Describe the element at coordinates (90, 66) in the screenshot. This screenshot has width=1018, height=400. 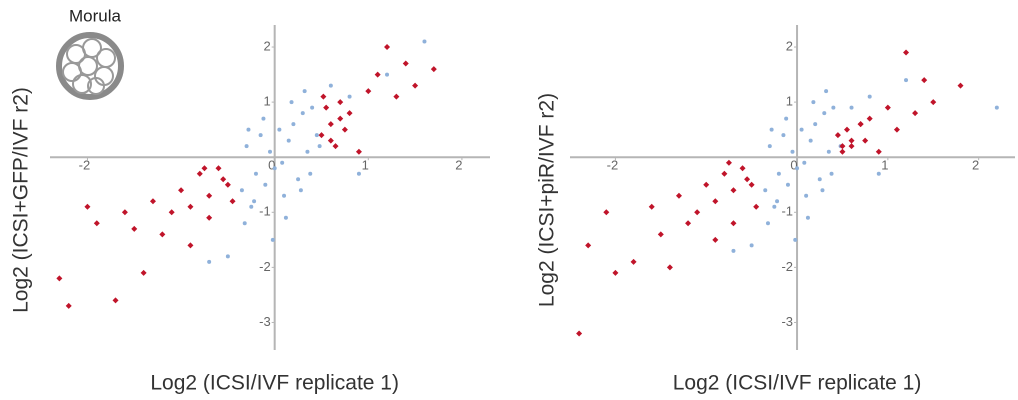
I see `morula-icon` at that location.